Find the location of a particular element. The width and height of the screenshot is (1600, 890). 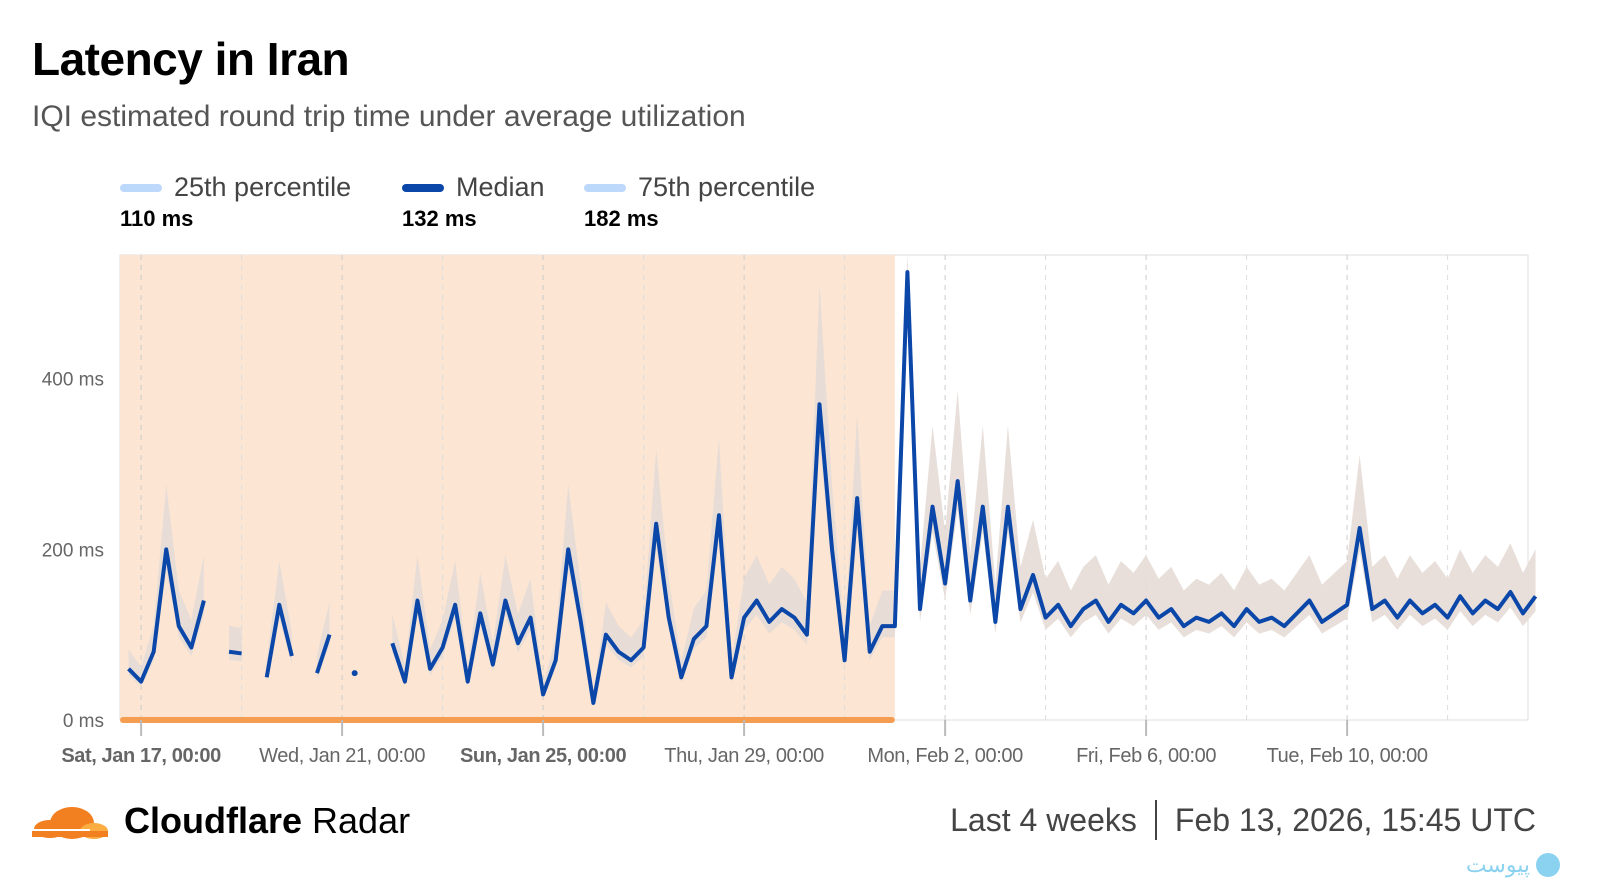

legend-label: 25th percentile is located at coordinates (263, 187).